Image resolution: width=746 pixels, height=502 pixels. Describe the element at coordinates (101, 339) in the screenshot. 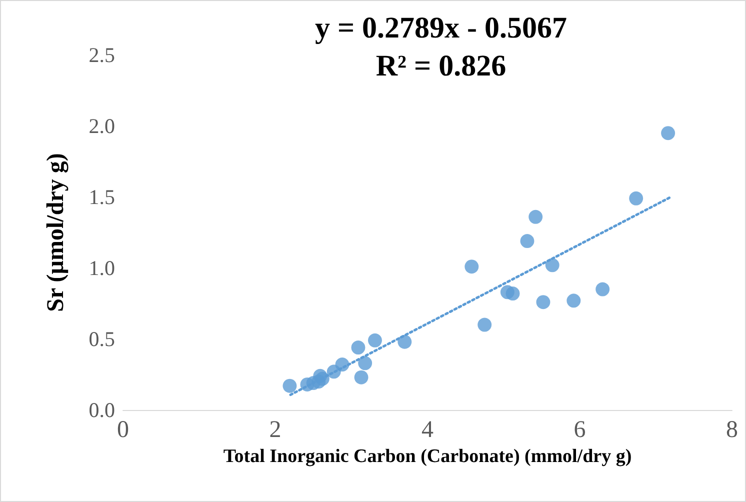

I see `y-tick-label: 0.5` at that location.